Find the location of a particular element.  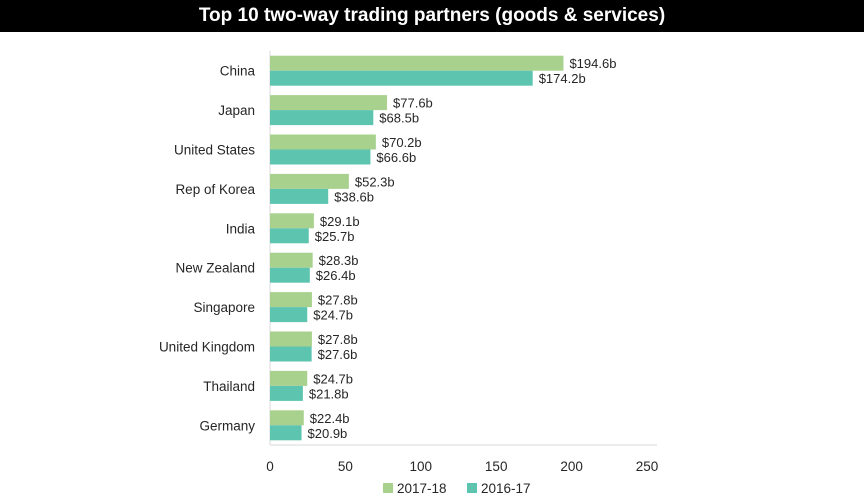

bar-2016-17-thailand is located at coordinates (286, 393).